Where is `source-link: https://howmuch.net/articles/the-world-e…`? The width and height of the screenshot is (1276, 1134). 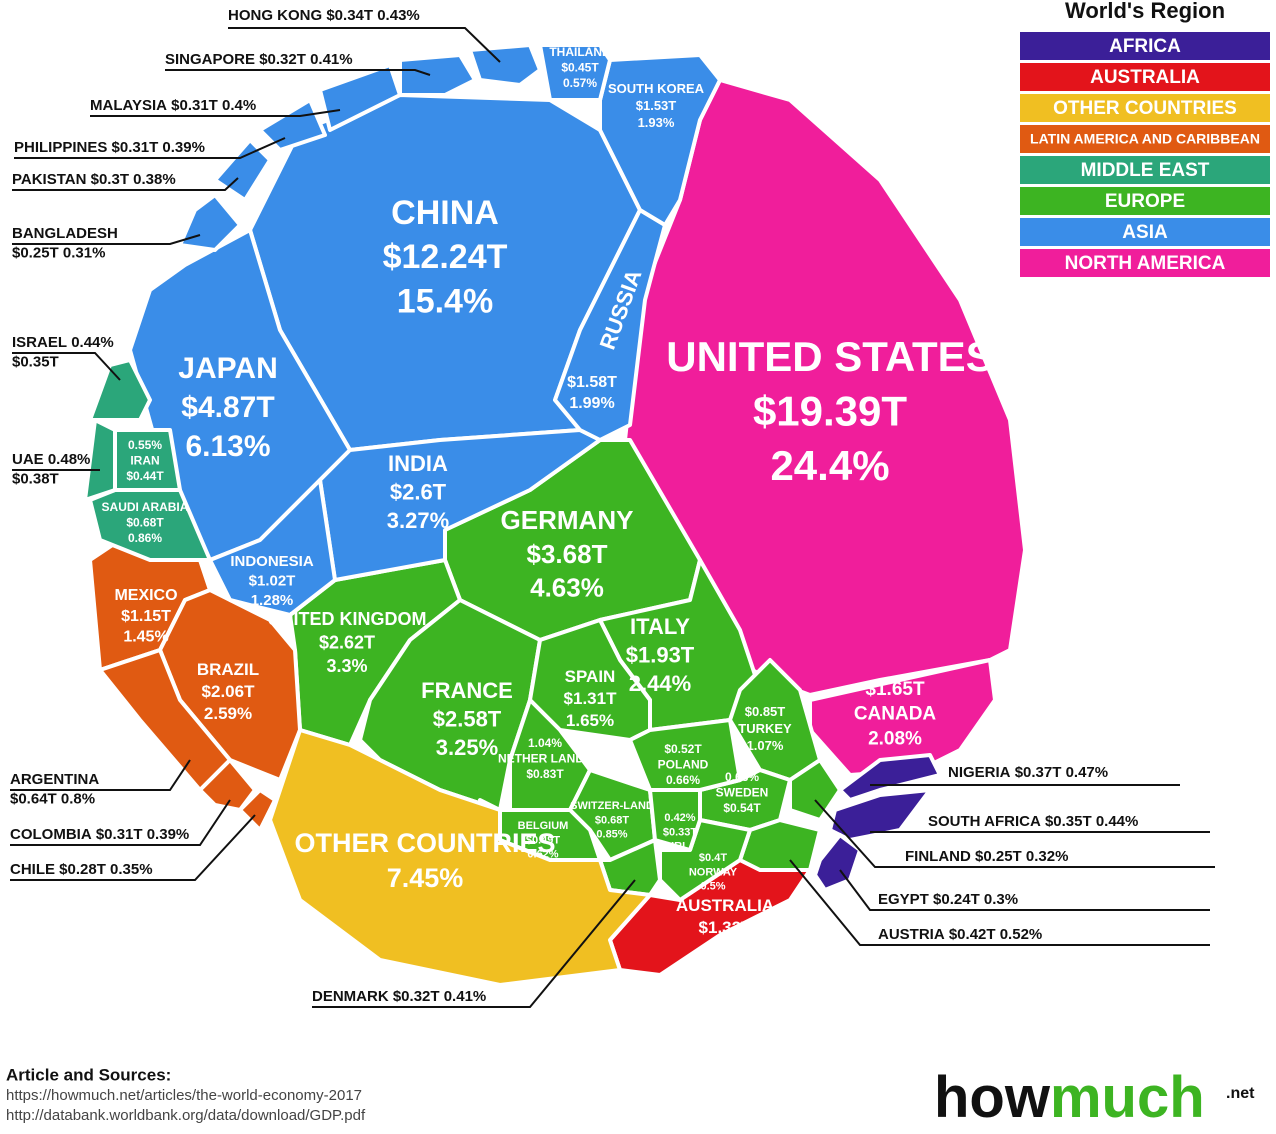 source-link: https://howmuch.net/articles/the-world-e… is located at coordinates (184, 1095).